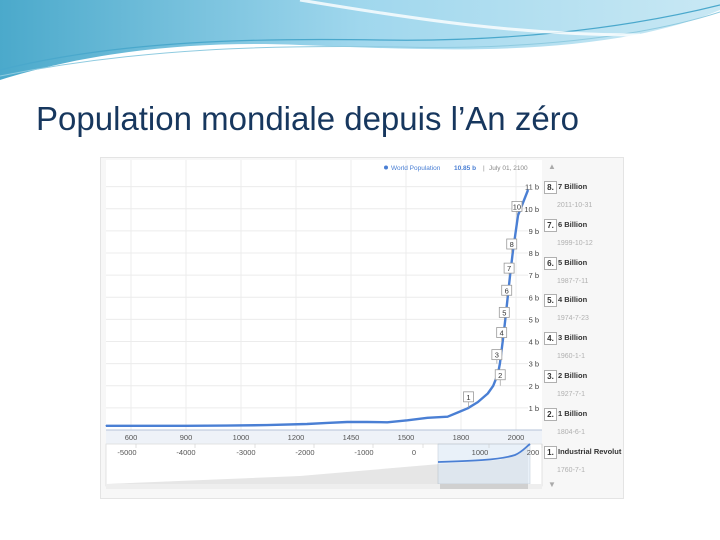 The image size is (720, 540). I want to click on event-label: 7 Billion, so click(573, 186).